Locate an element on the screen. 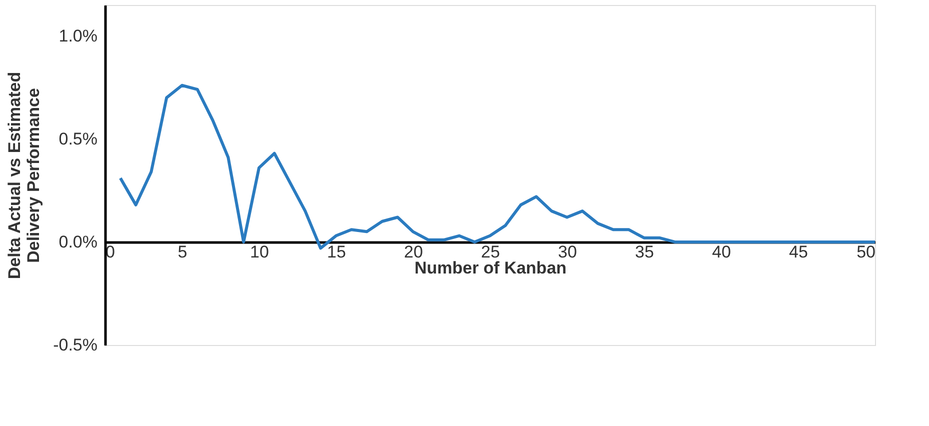 This screenshot has width=929, height=426. y-tick-label: 1.0% is located at coordinates (78, 36).